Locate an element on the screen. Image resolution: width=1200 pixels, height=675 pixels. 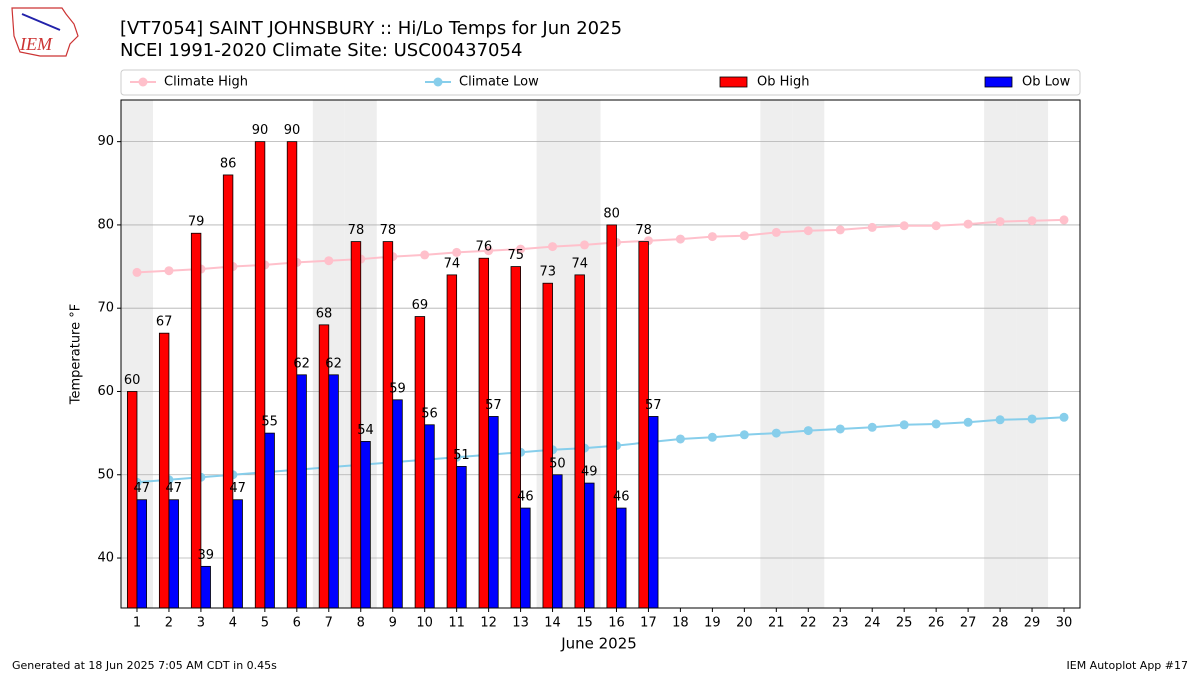
data-label: 80 is located at coordinates (611, 213).